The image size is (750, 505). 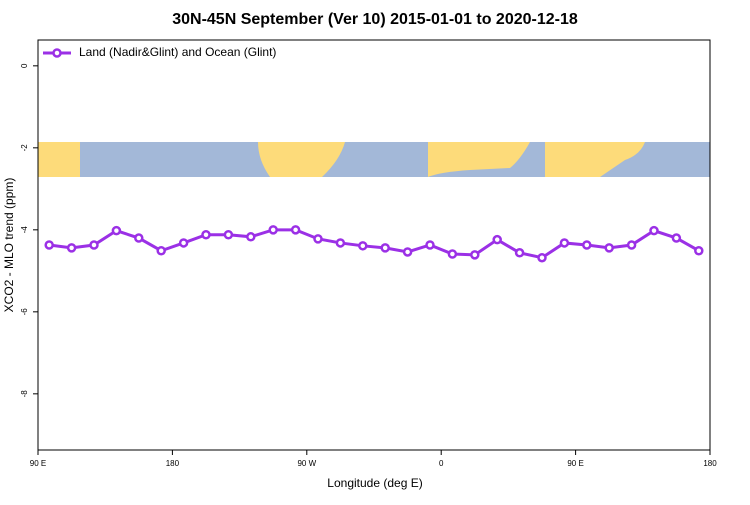 I want to click on y-tick-label: -2, so click(x=24, y=148).